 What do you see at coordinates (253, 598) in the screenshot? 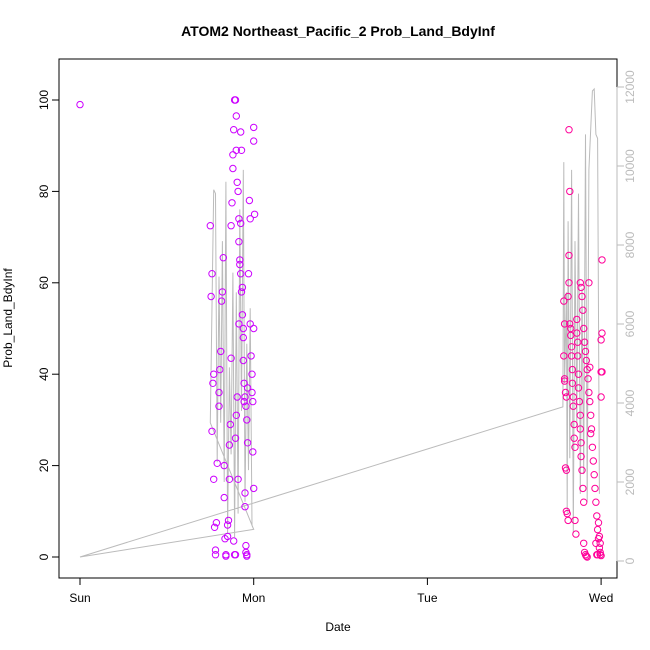
I see `x-tick-label-1: Mon` at bounding box center [253, 598].